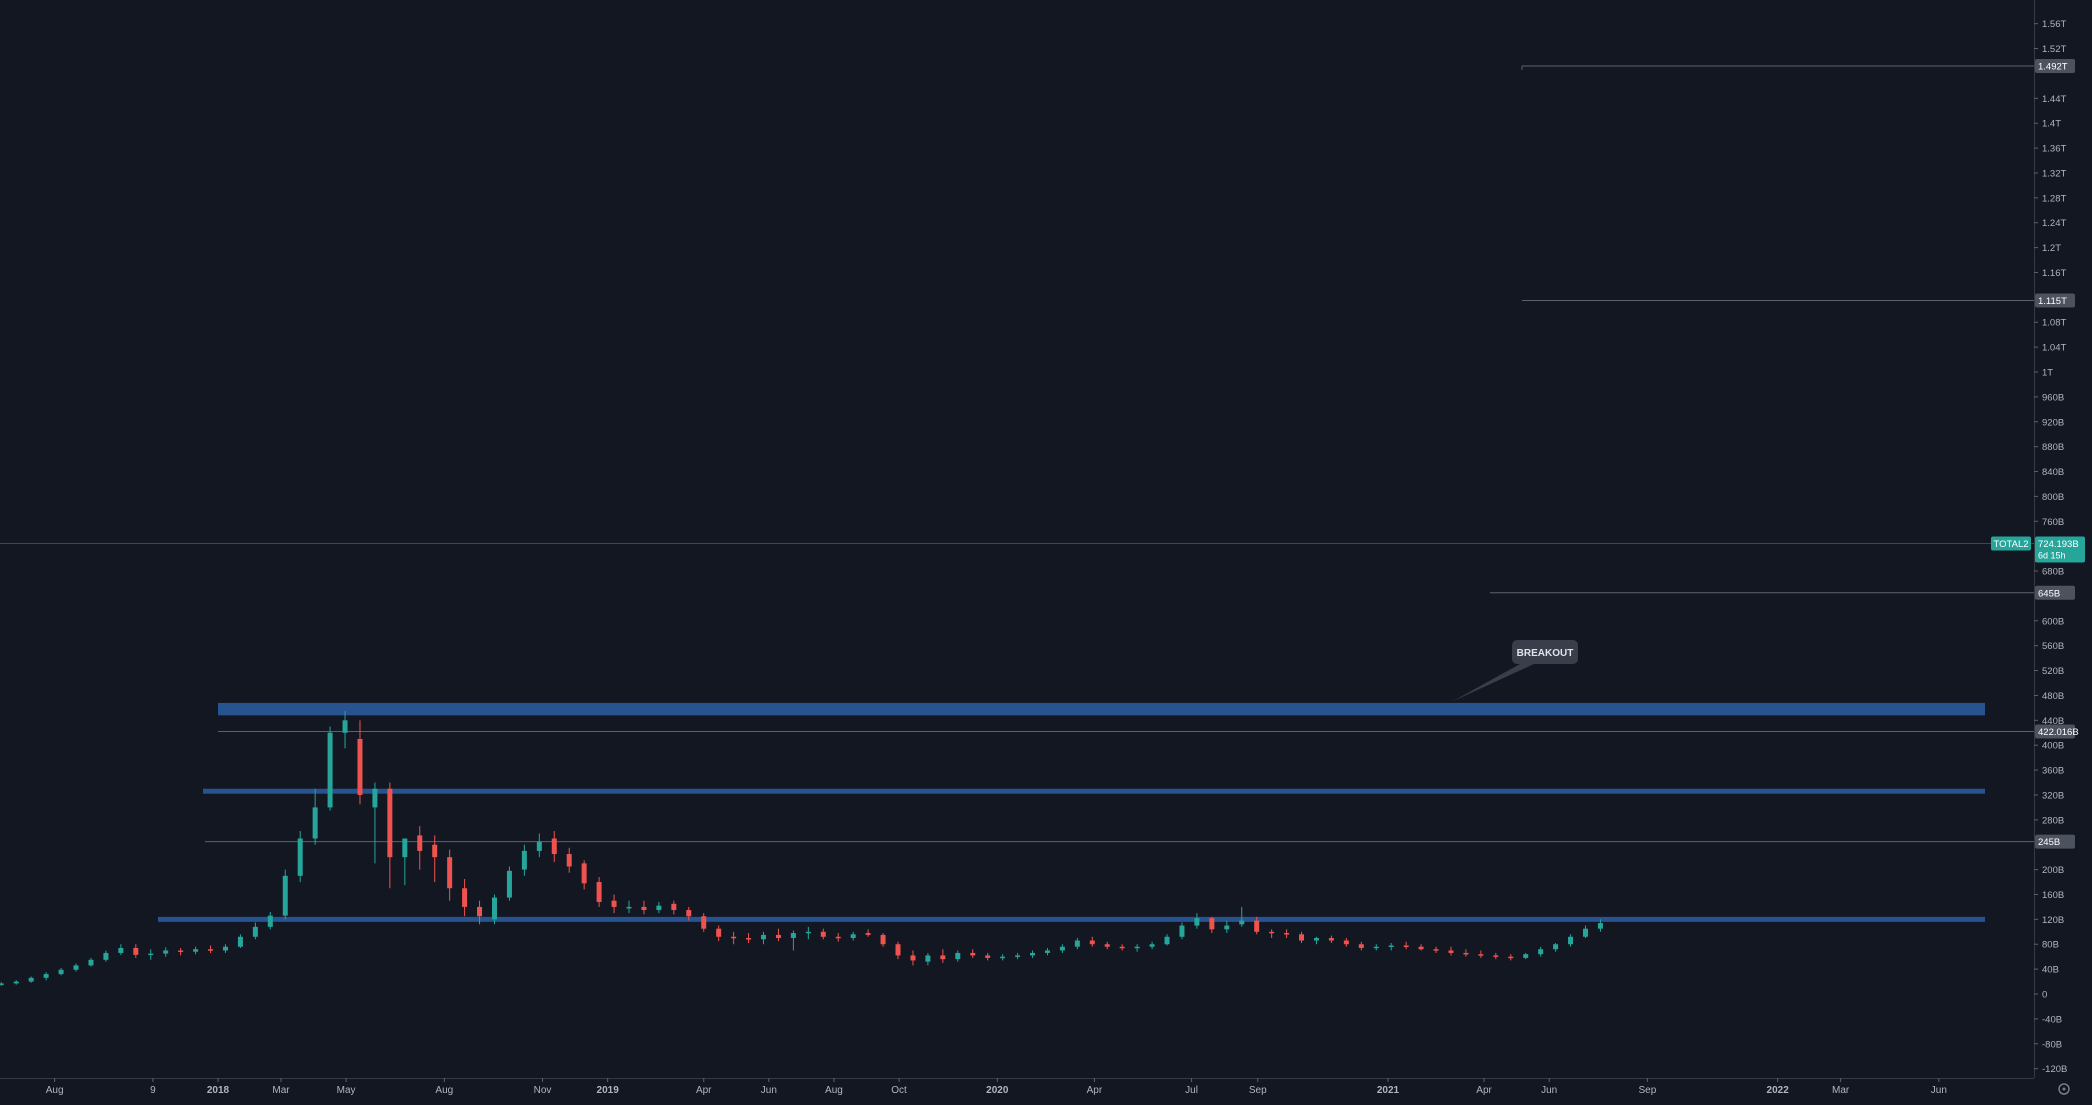  I want to click on countdown-label: 6d 15h, so click(2052, 556).